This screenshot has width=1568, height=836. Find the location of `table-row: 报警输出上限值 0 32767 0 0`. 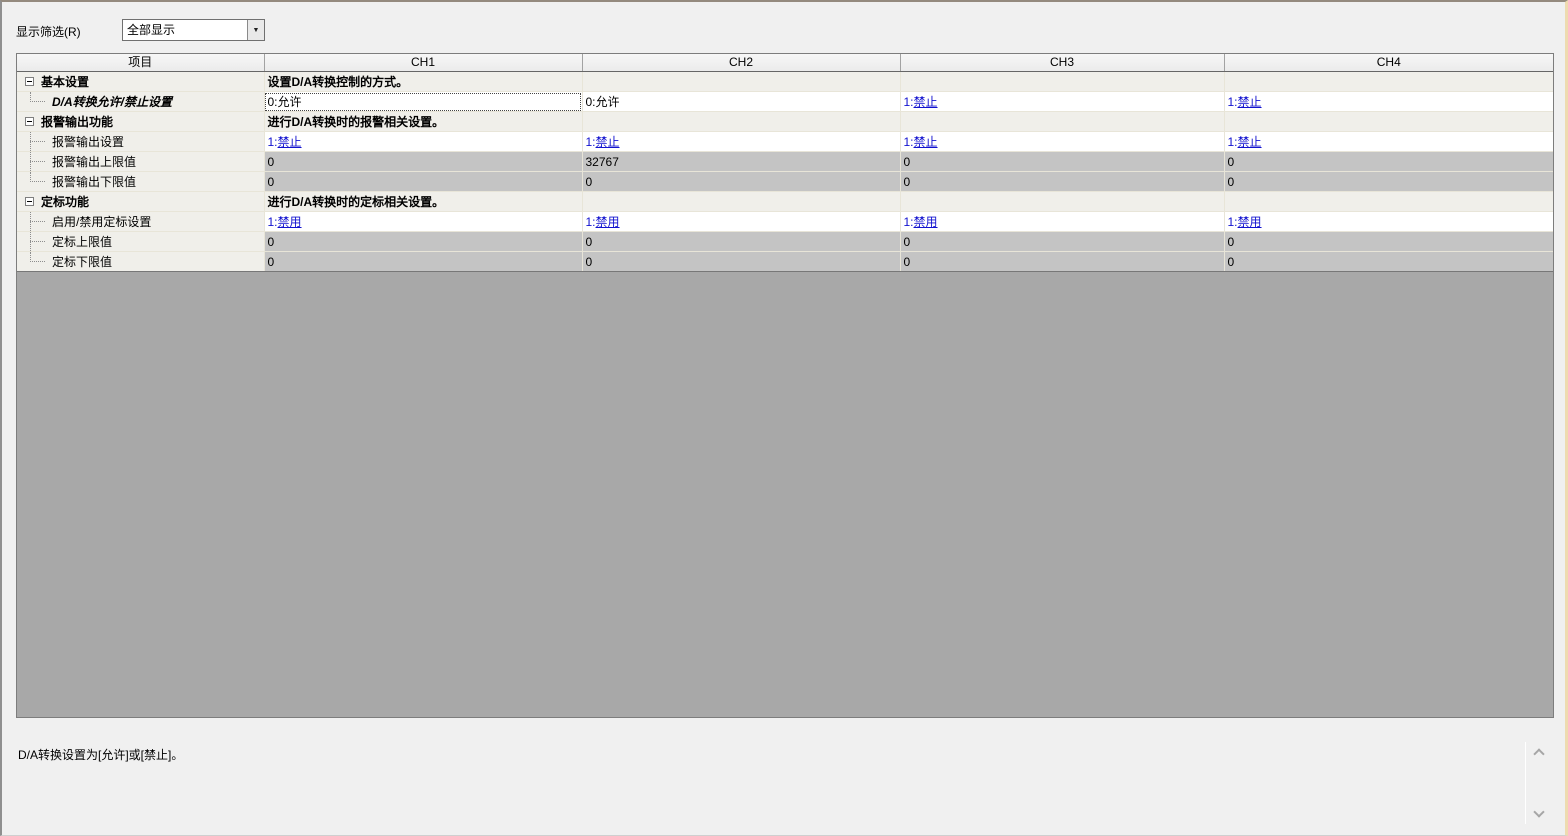

table-row: 报警输出上限值 0 32767 0 0 is located at coordinates (785, 161).